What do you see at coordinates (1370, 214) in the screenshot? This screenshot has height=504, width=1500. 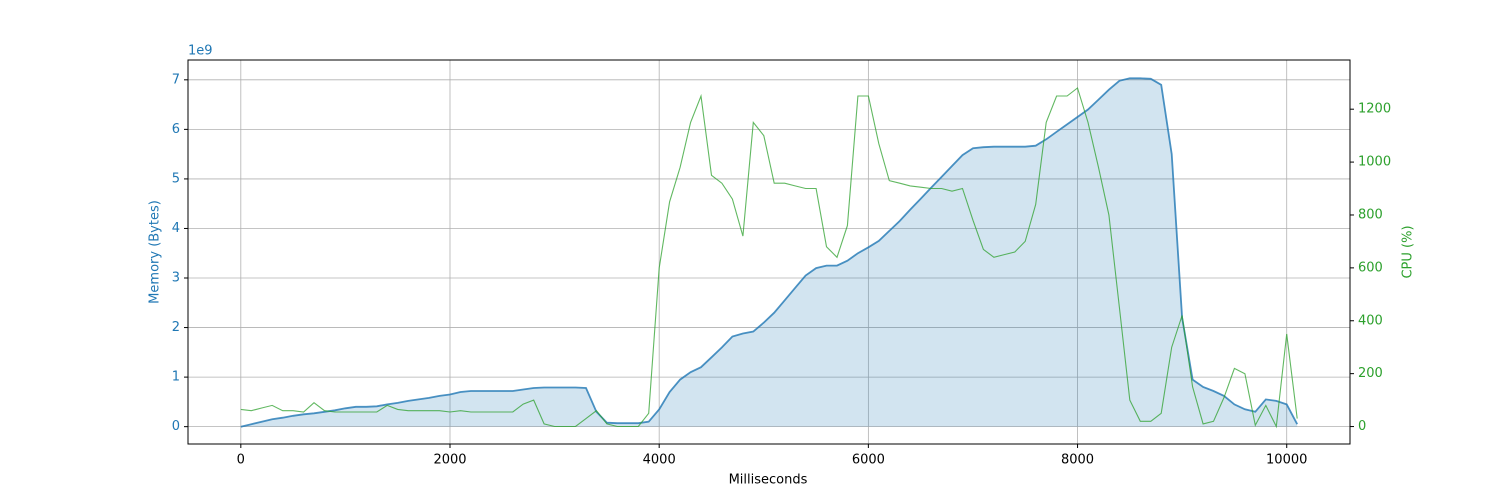 I see `y2-tick-label: 800` at bounding box center [1370, 214].